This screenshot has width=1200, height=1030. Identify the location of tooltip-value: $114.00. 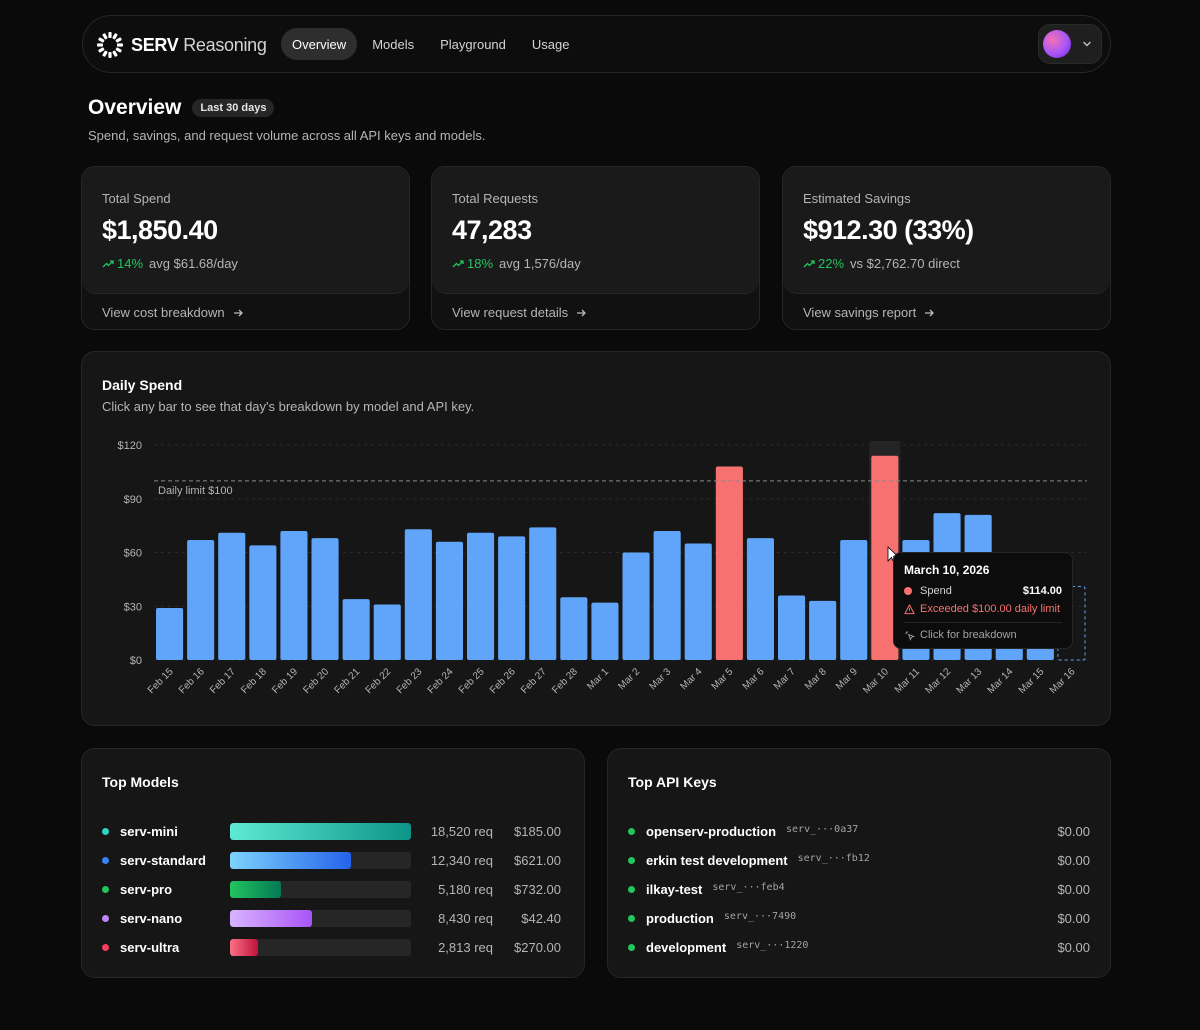
(1042, 591).